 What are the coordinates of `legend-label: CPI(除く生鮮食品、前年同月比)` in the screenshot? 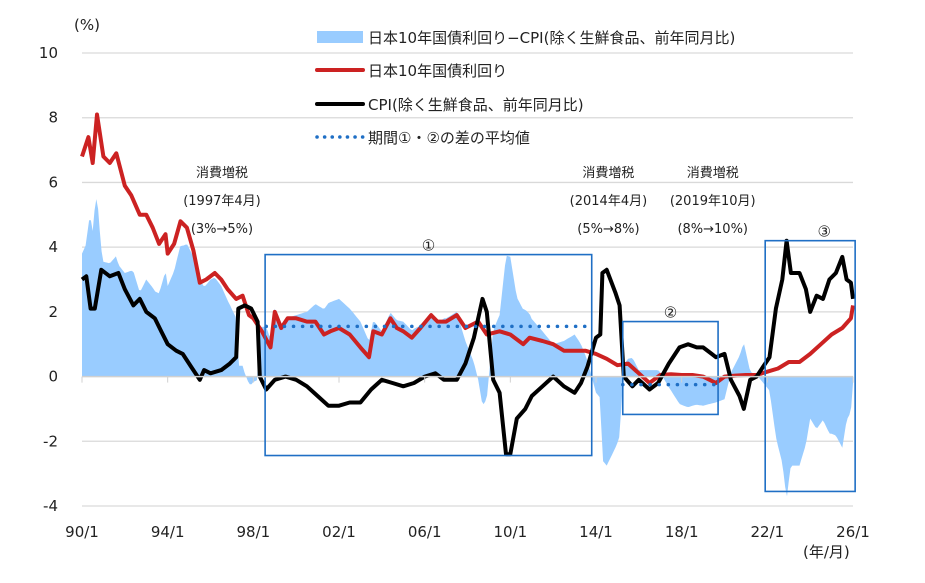 It's located at (476, 105).